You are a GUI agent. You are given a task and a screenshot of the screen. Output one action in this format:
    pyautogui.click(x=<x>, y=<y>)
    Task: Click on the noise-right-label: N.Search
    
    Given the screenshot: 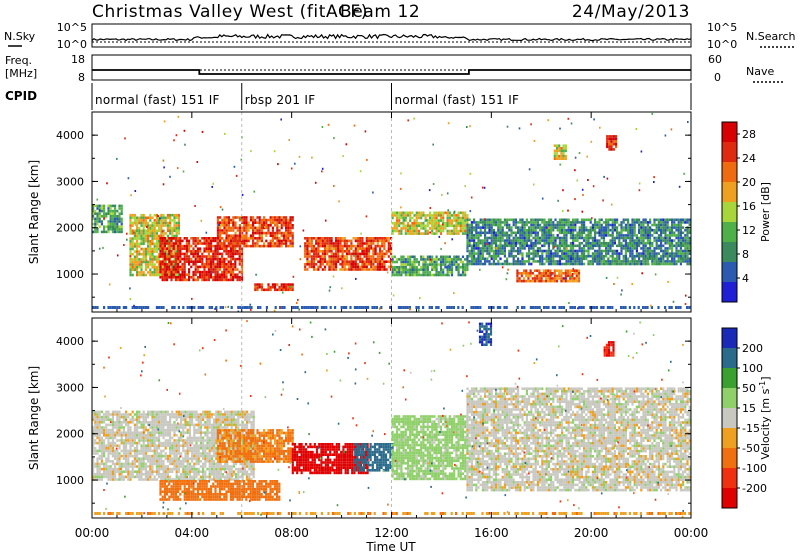 What is the action you would take?
    pyautogui.click(x=771, y=36)
    